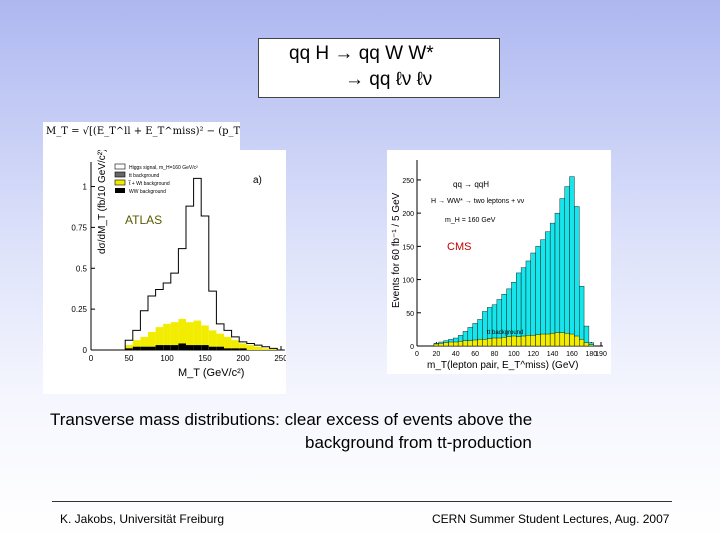 The height and width of the screenshot is (540, 720). Describe the element at coordinates (533, 354) in the screenshot. I see `cms-x-tick-label: 120` at that location.